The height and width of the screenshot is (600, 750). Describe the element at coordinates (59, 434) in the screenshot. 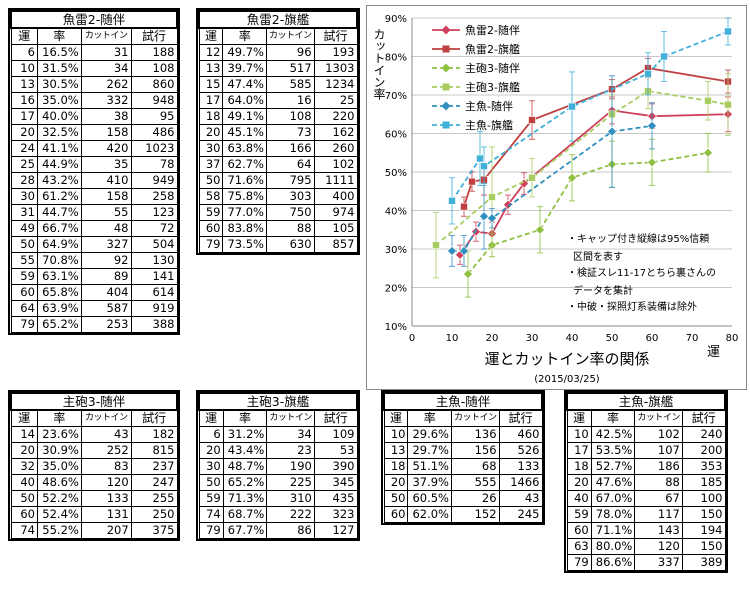

I see `cell-rate: 23.6%` at that location.